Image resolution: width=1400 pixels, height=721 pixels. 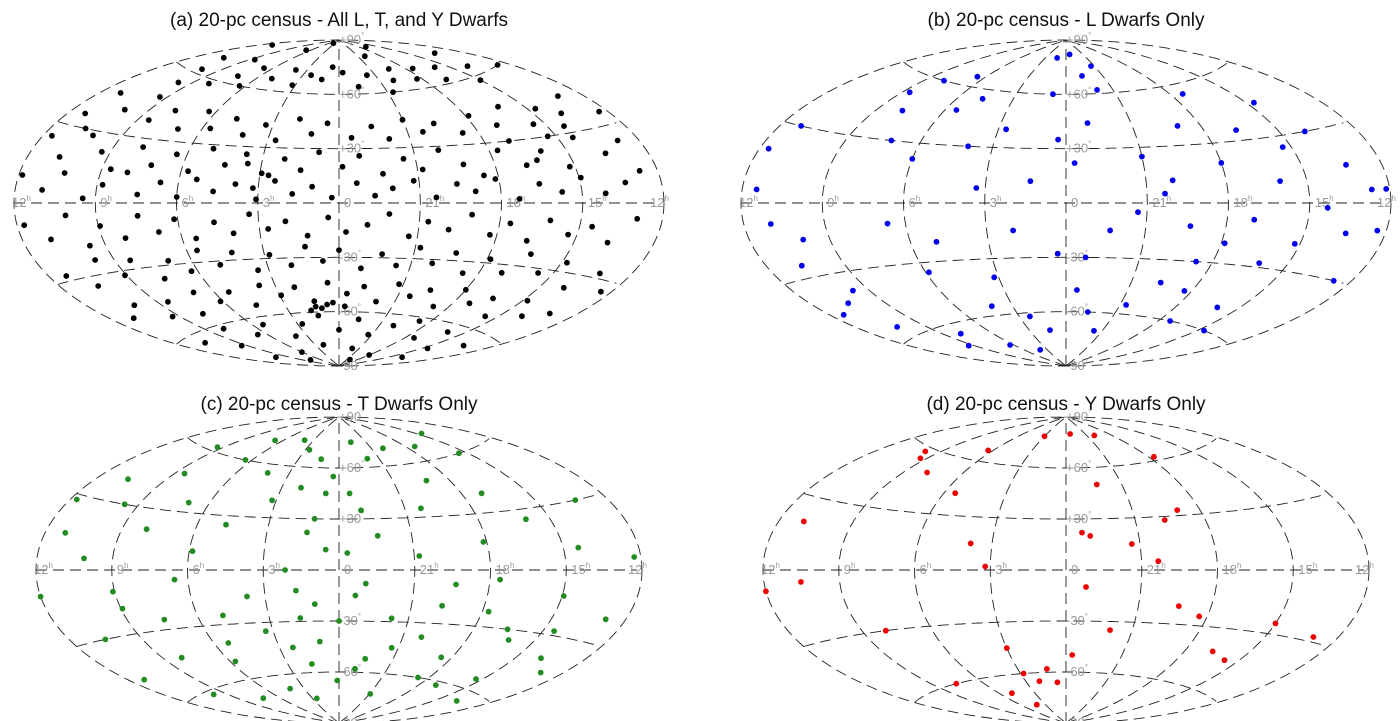 What do you see at coordinates (1001, 569) in the screenshot?
I see `ra-tick-label: 3h` at bounding box center [1001, 569].